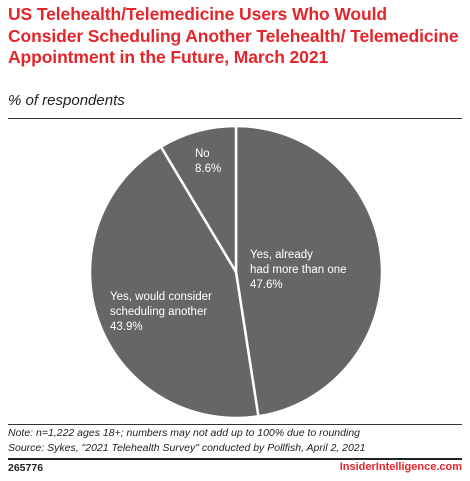 The width and height of the screenshot is (470, 481). I want to click on slice-category-label: Yes, would consider, so click(161, 297).